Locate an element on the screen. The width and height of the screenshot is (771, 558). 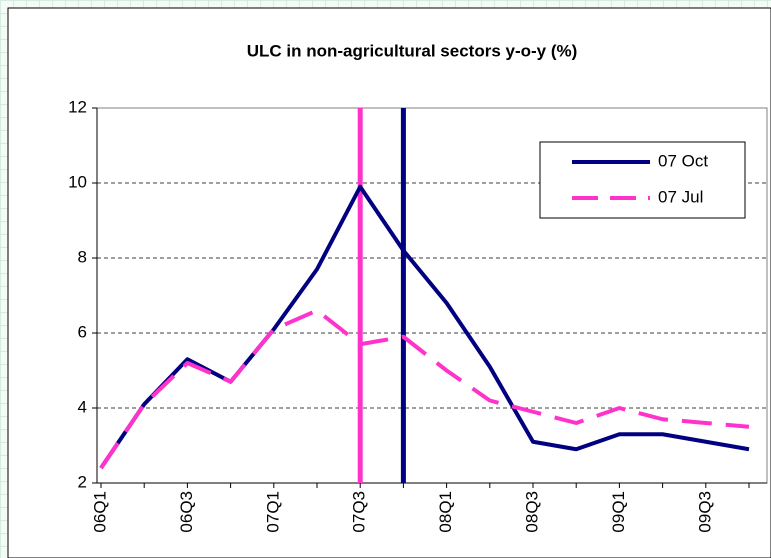
y-tick-label: 2 is located at coordinates (82, 481).